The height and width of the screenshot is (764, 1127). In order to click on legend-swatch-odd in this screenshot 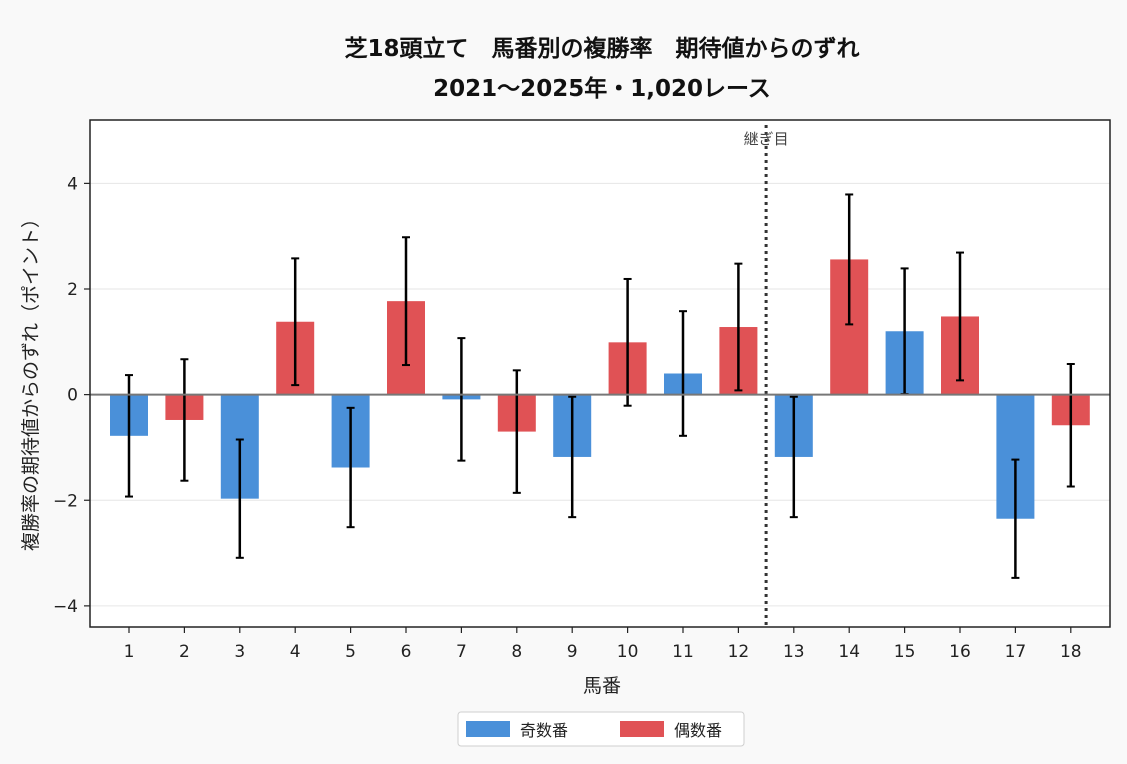, I will do `click(488, 729)`.